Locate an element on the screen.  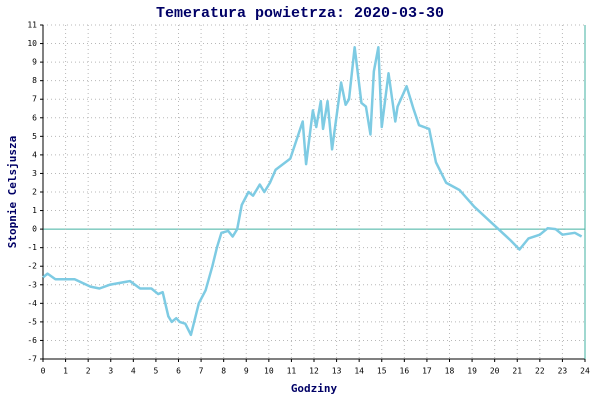
x-tick-label: 22 is located at coordinates (540, 371).